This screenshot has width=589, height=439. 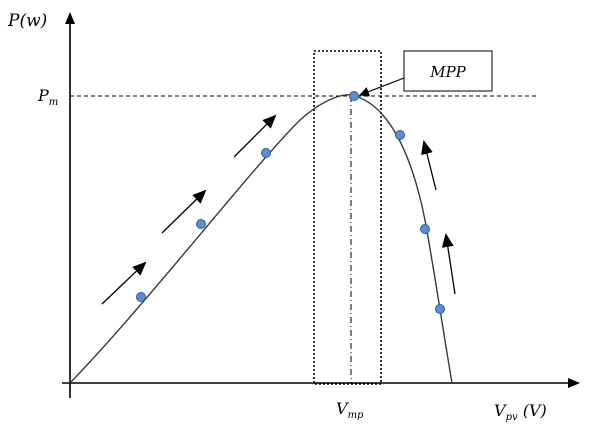 I want to click on mpp-callout-arrow, so click(x=382, y=87).